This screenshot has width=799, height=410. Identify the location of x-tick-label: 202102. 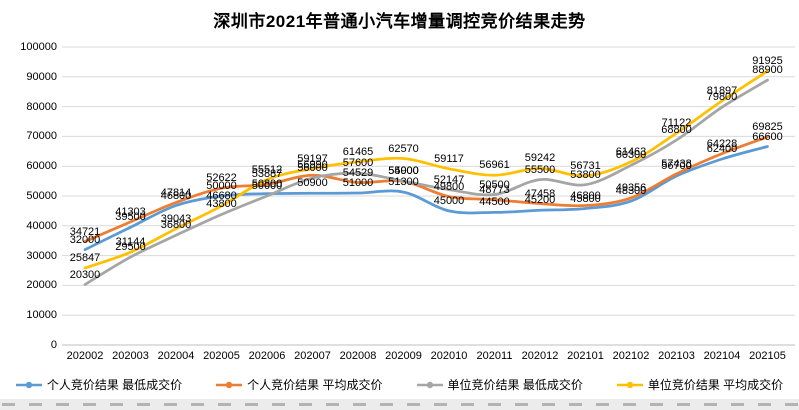
(631, 356).